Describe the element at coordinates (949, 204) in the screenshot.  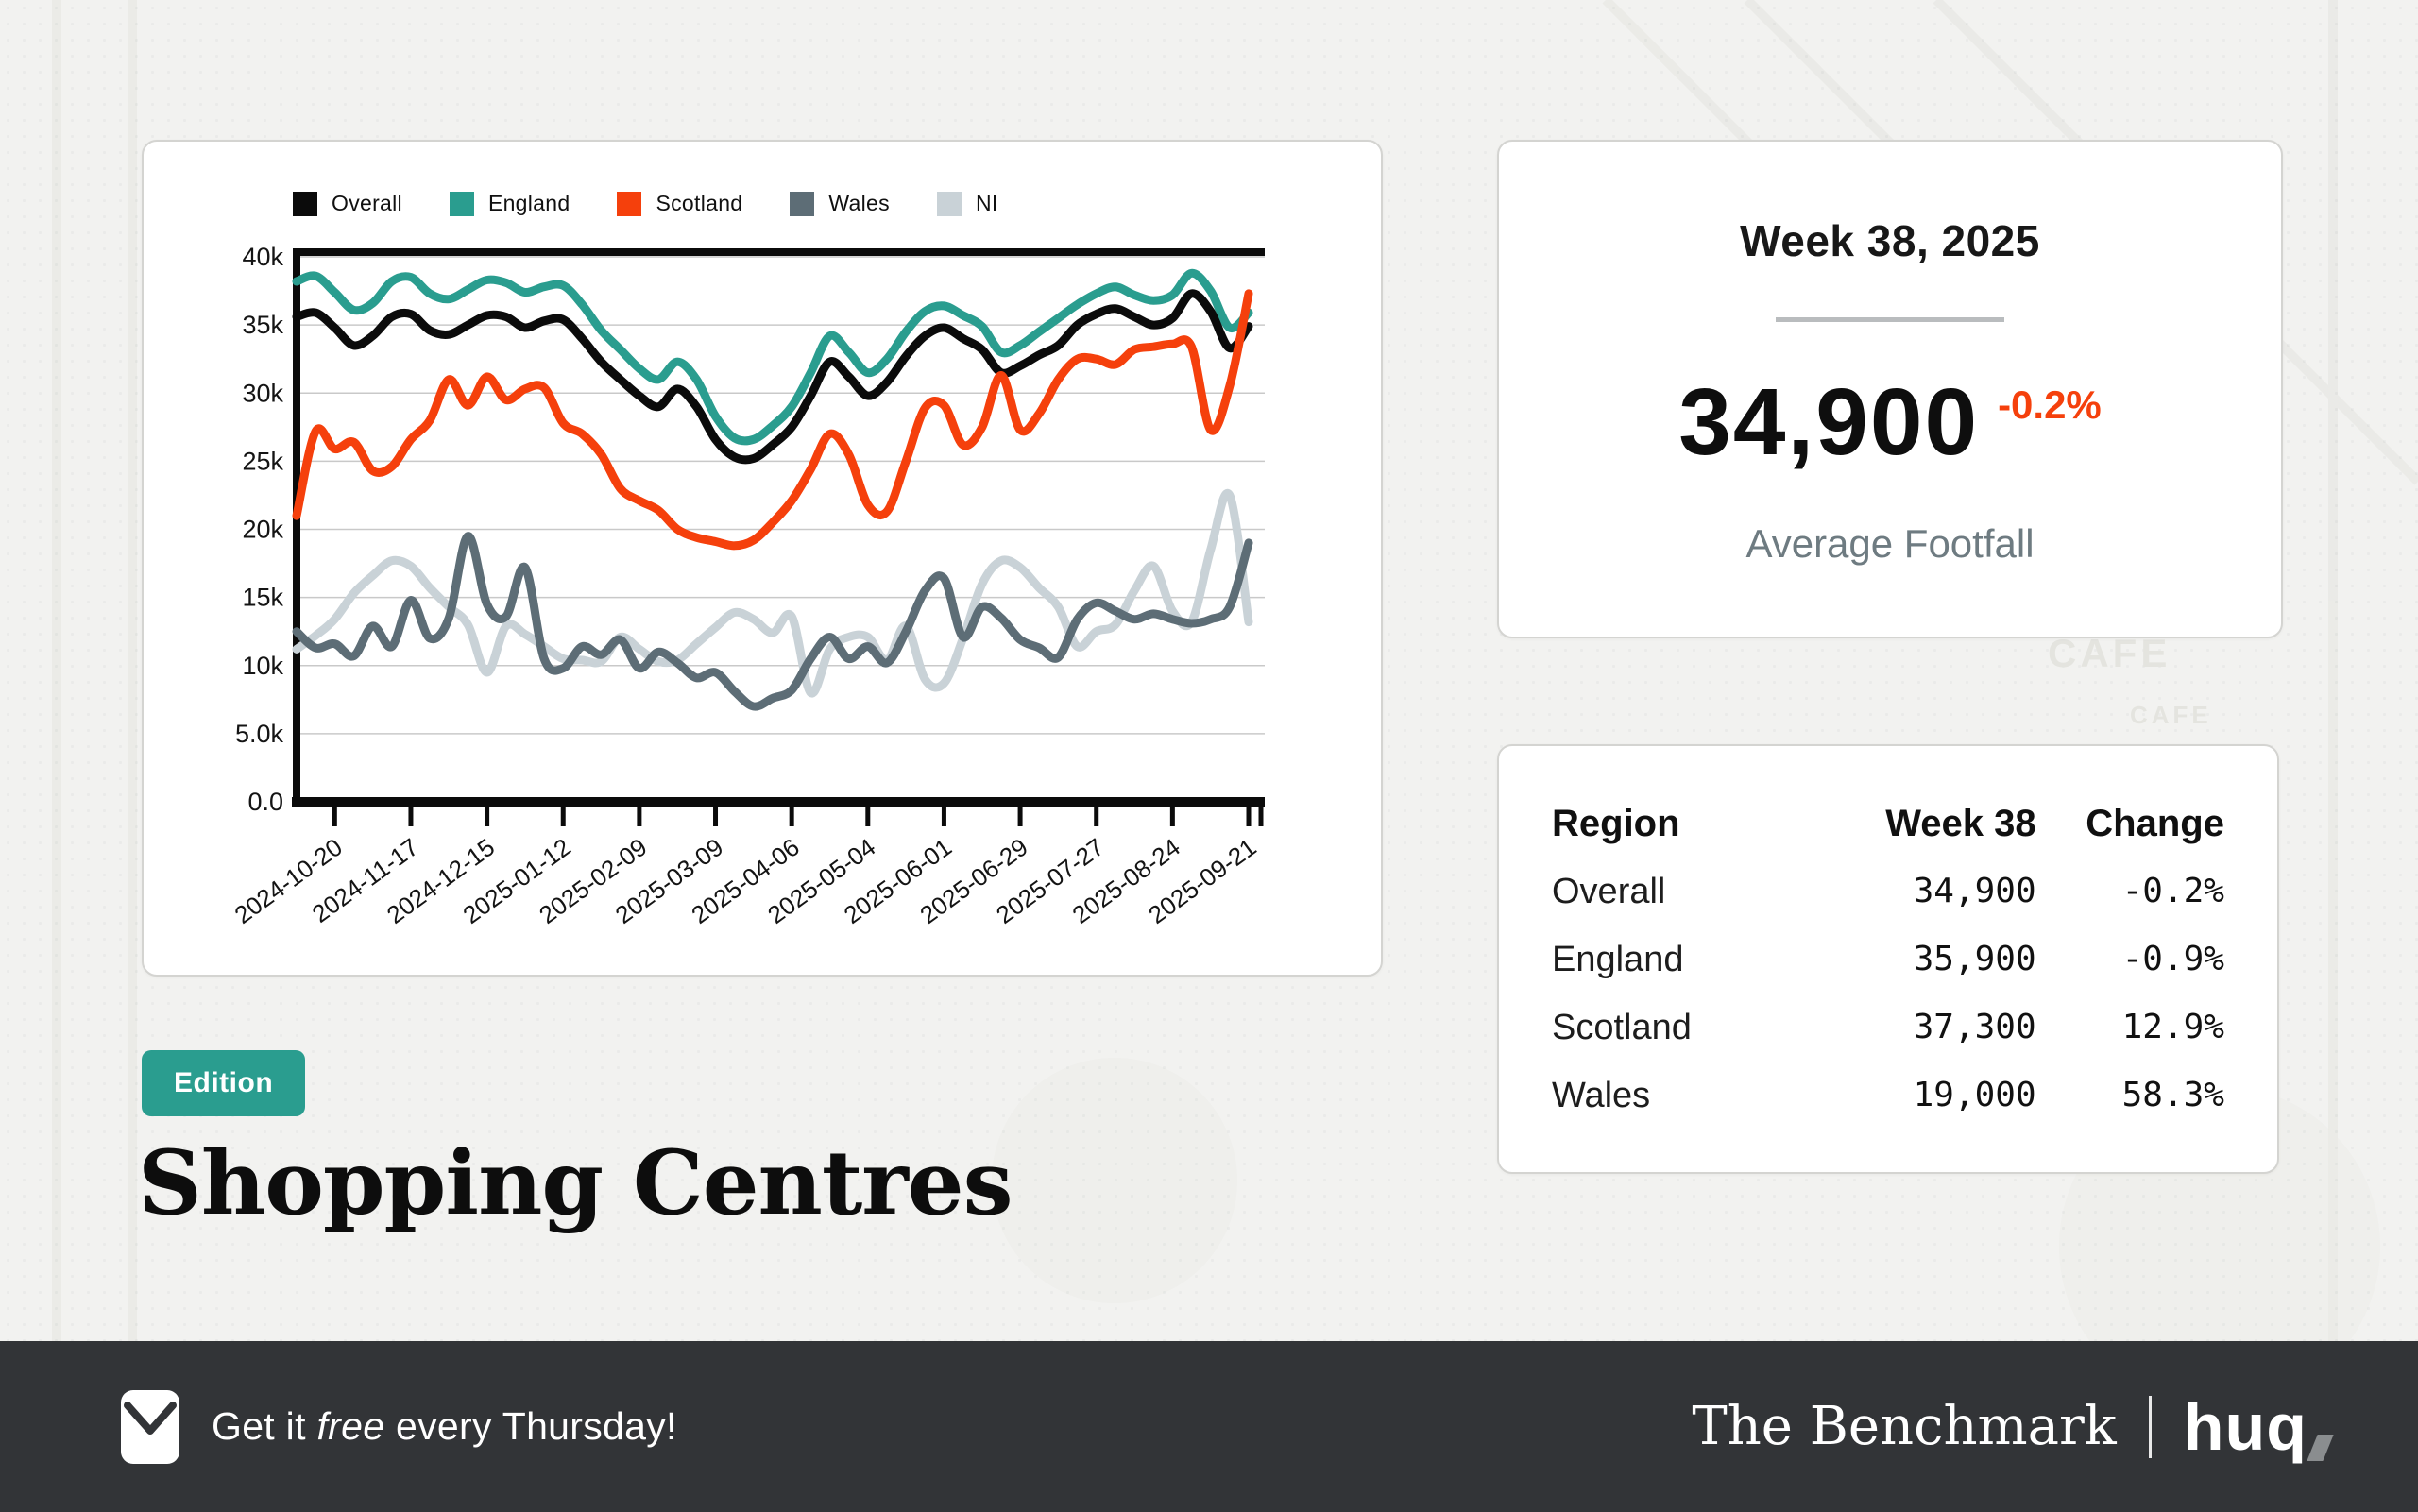
I see `legend-swatch-ni` at that location.